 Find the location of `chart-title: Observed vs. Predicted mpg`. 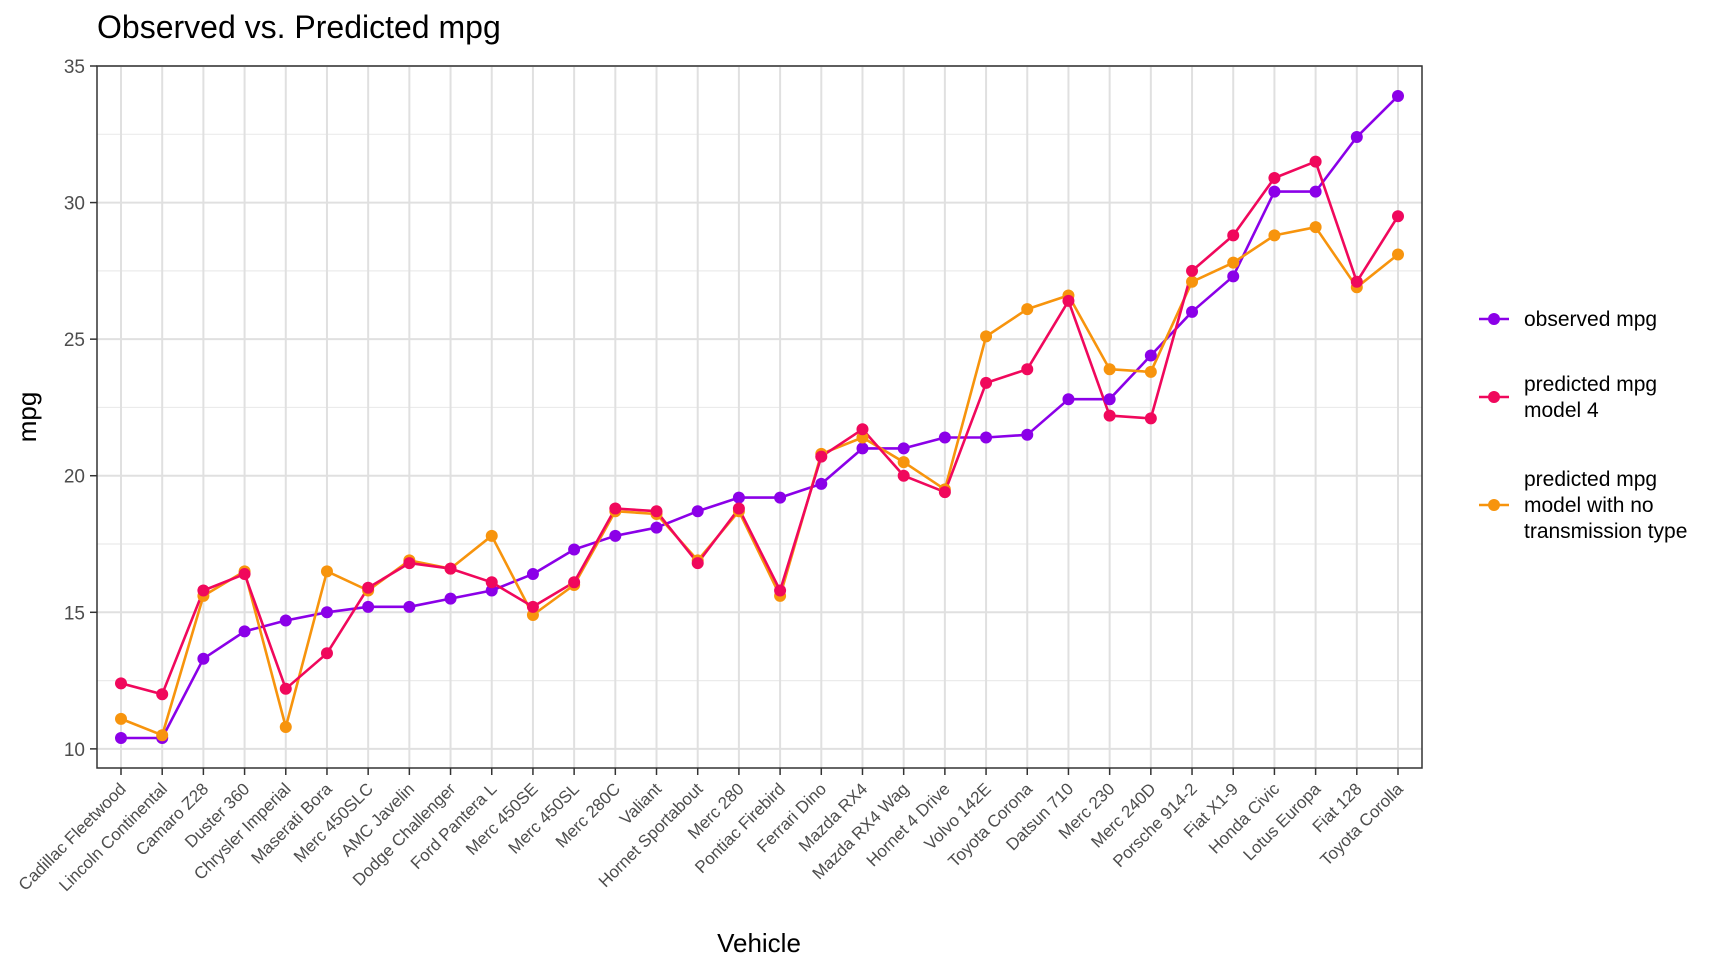

chart-title: Observed vs. Predicted mpg is located at coordinates (299, 27).